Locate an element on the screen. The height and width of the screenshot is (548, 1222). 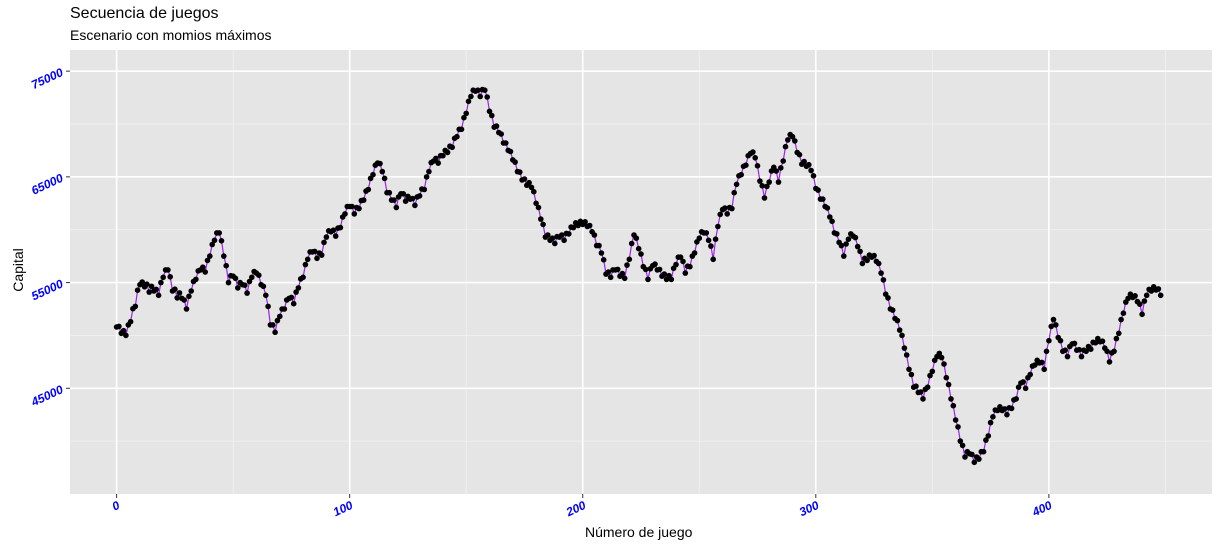
x-tick-label: 300 is located at coordinates (809, 508).